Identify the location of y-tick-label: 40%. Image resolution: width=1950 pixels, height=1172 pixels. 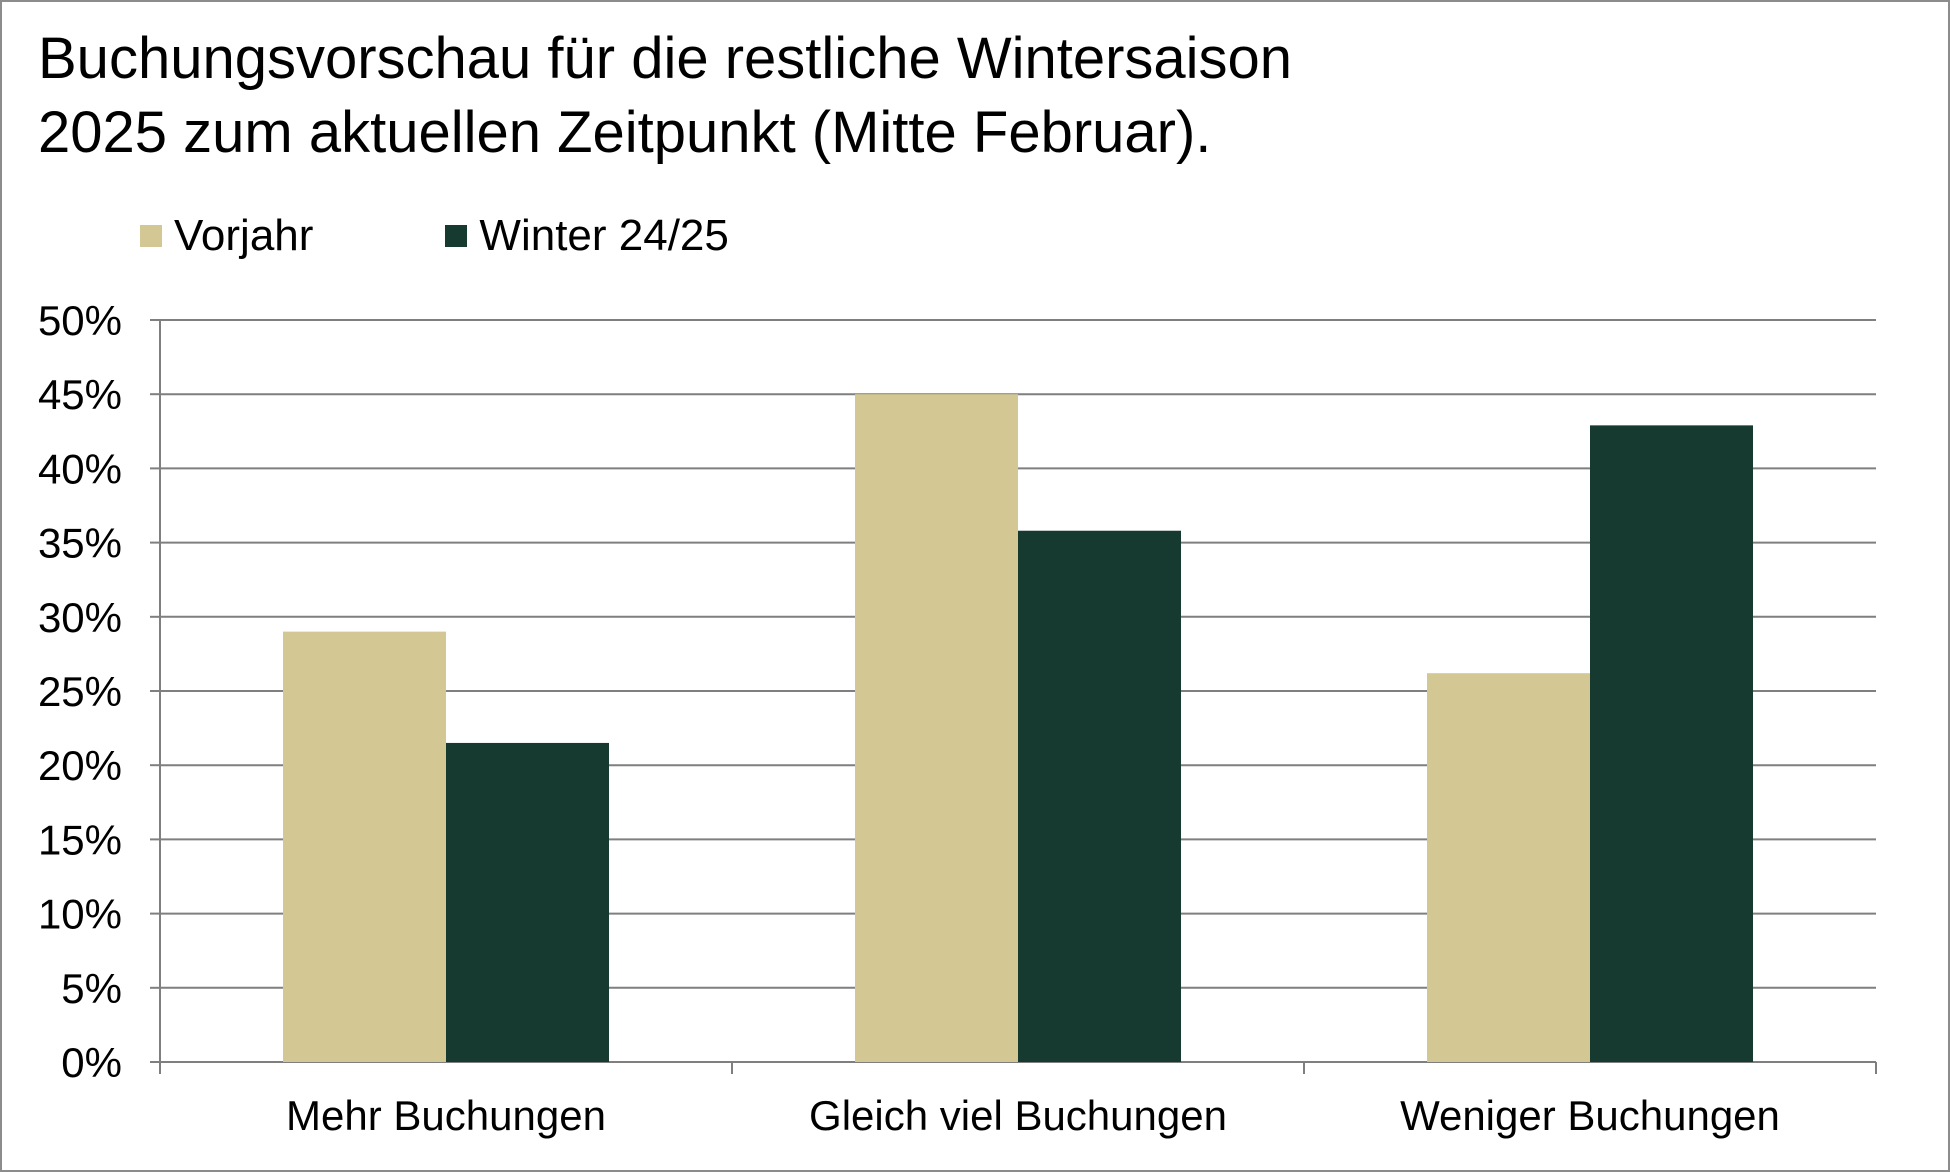
(80, 468).